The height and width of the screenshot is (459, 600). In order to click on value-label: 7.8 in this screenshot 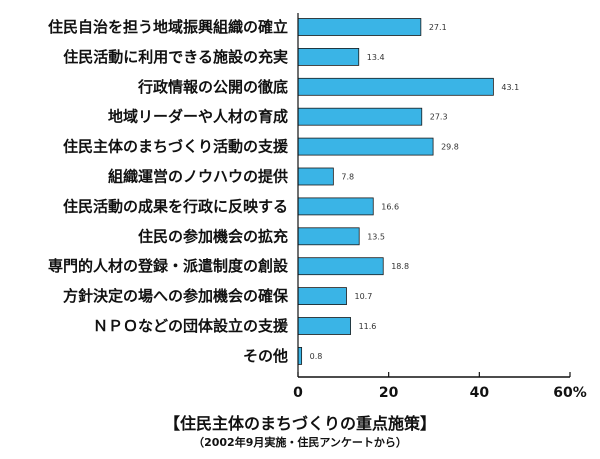, I will do `click(347, 177)`.